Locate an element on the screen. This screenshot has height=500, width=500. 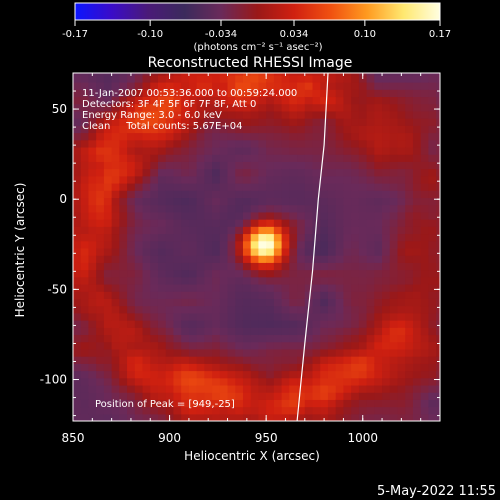
annotation-energy: Energy Range: 3.0 - 6.0 keV is located at coordinates (152, 115).